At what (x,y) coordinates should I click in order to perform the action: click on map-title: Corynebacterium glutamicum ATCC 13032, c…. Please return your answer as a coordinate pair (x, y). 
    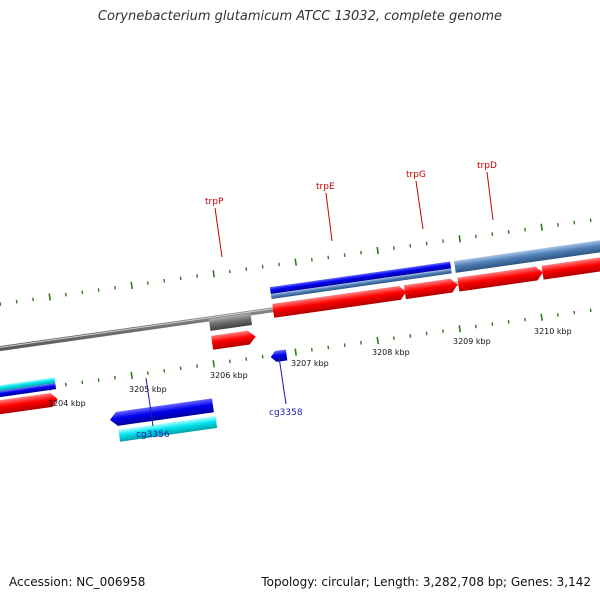
    Looking at the image, I should click on (300, 16).